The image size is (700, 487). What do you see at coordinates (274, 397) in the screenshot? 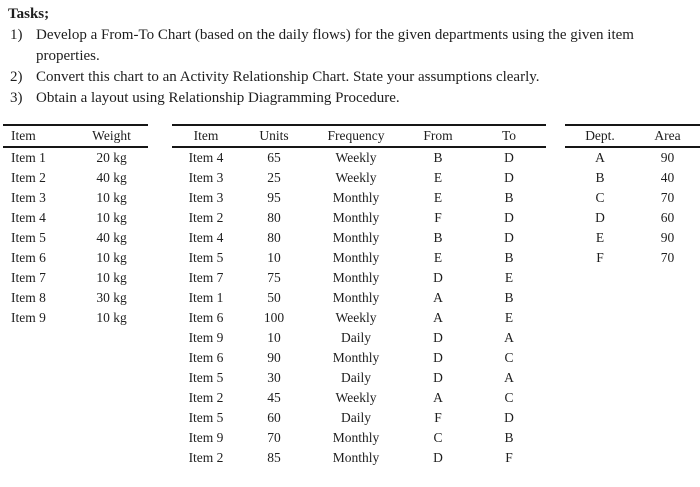
I see `table-cell: 45` at bounding box center [274, 397].